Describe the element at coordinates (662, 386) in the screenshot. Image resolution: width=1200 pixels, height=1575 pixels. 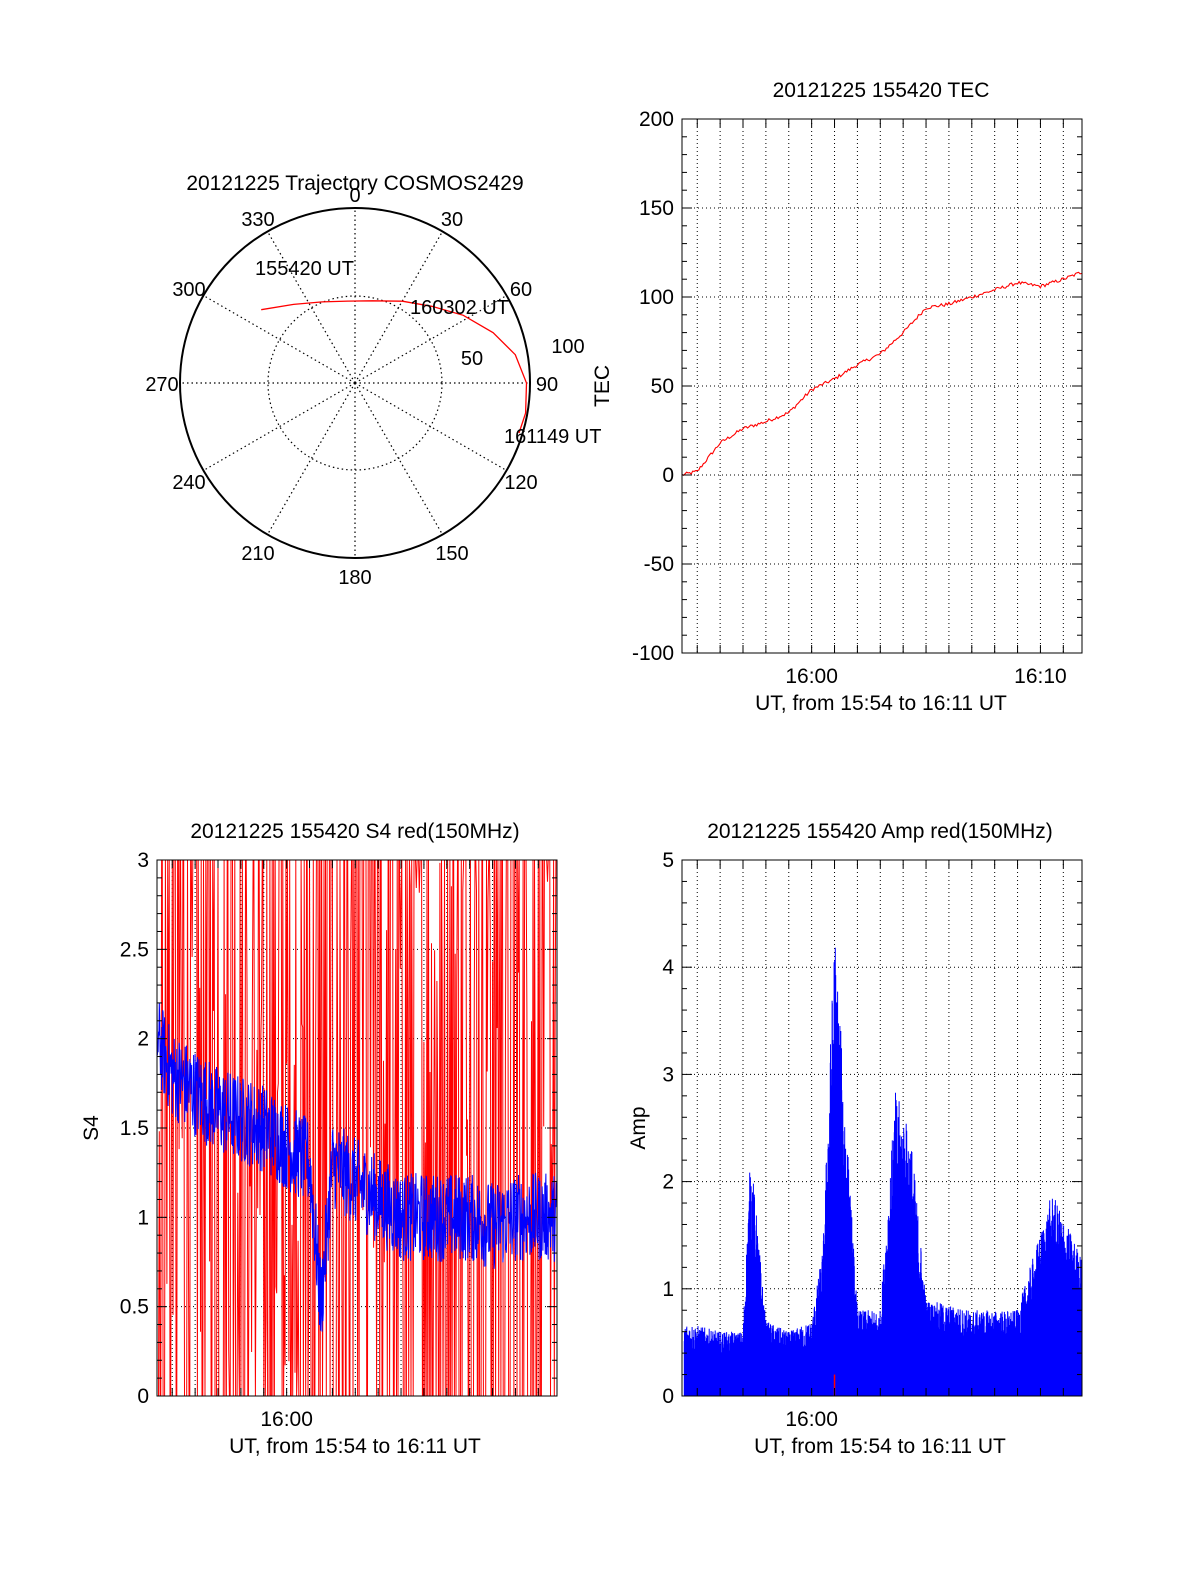
I see `tec-y-tick-label: 50` at that location.